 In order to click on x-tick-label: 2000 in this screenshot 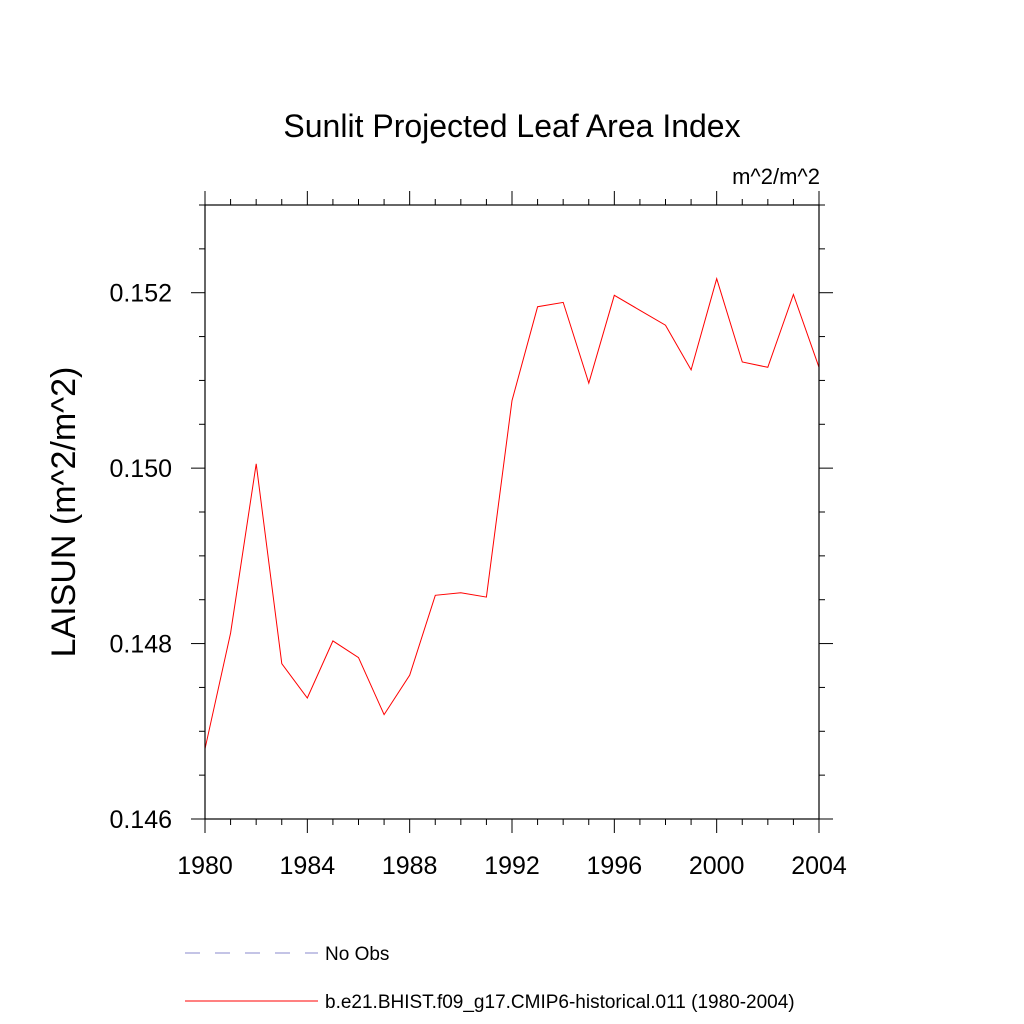, I will do `click(717, 866)`.